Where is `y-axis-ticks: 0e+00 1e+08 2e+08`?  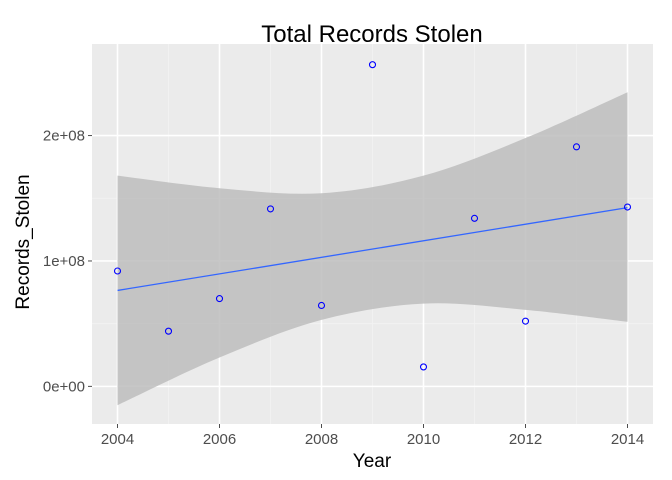
y-axis-ticks: 0e+00 1e+08 2e+08 is located at coordinates (67, 261).